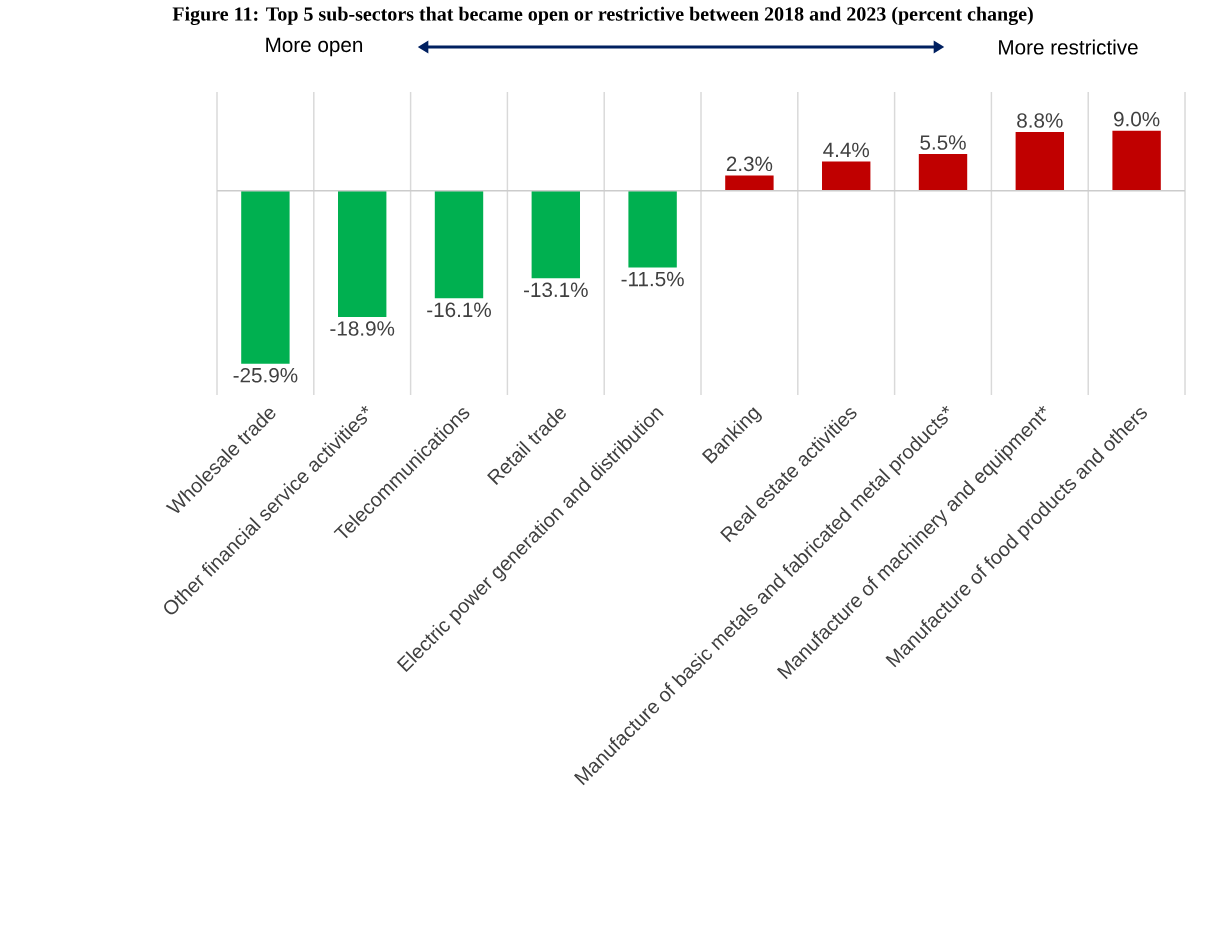 Image resolution: width=1206 pixels, height=942 pixels. I want to click on data-label: 4.4%, so click(846, 150).